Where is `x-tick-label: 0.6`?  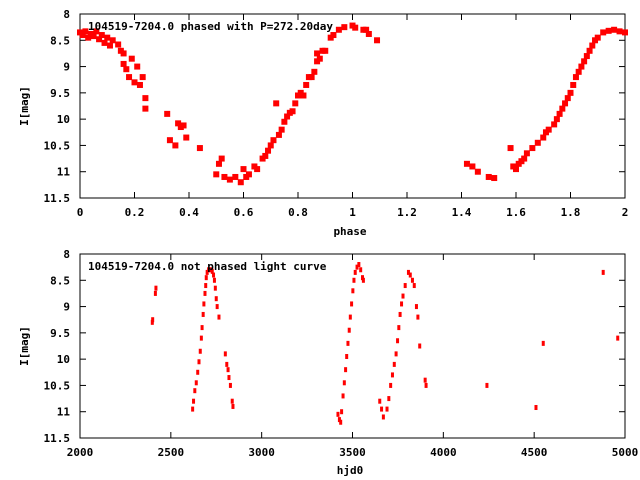
x-tick-label: 0.6 is located at coordinates (244, 212).